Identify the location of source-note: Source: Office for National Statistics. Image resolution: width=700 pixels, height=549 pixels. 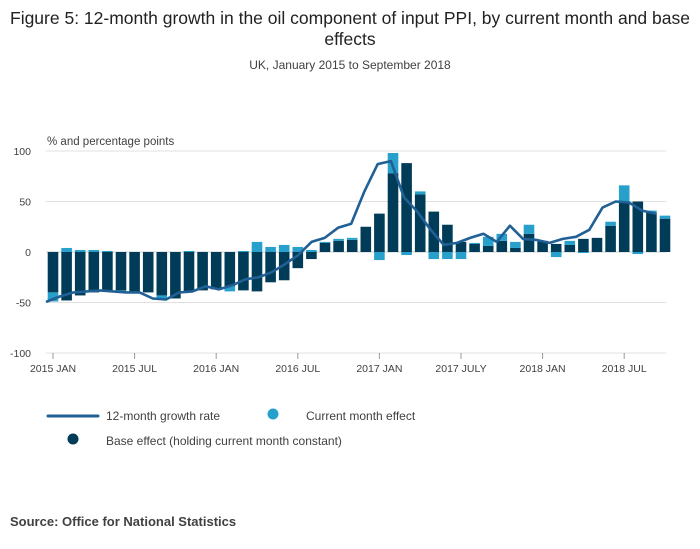
(123, 521).